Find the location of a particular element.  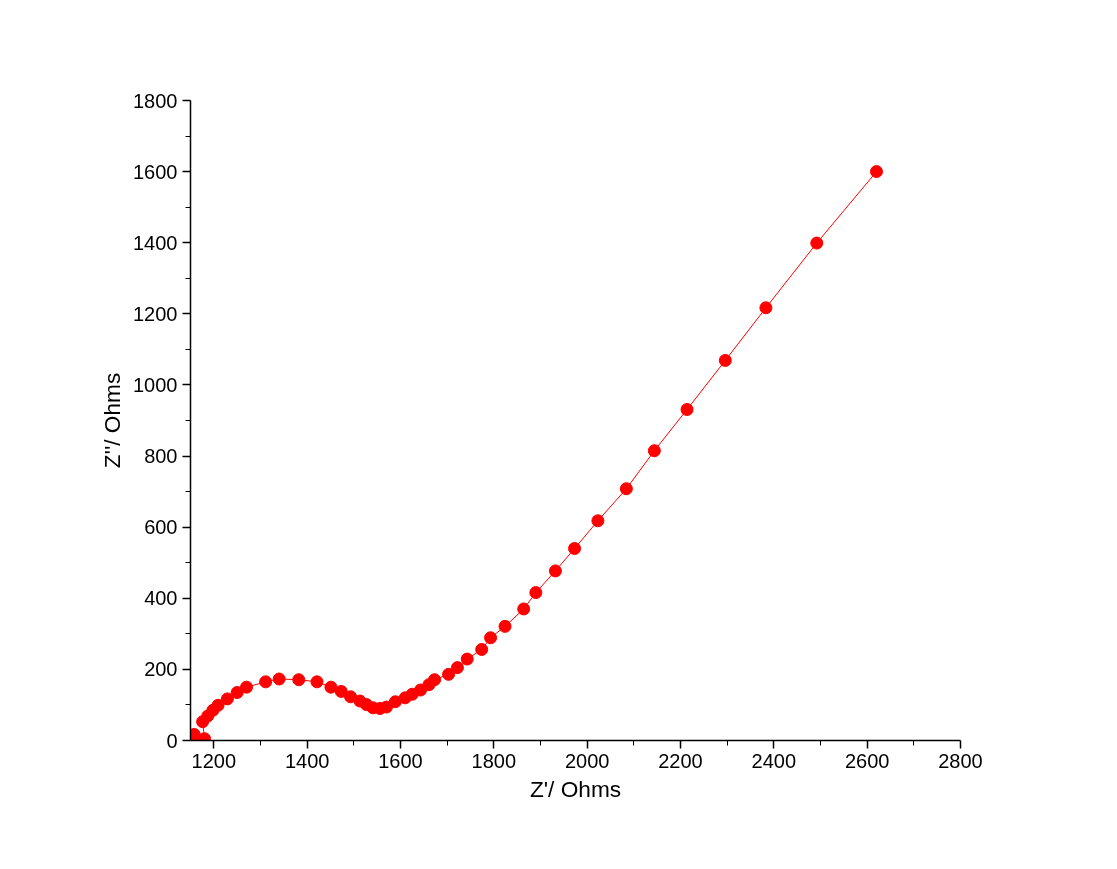

y-axis-title: Z''/ Ohms is located at coordinates (112, 420).